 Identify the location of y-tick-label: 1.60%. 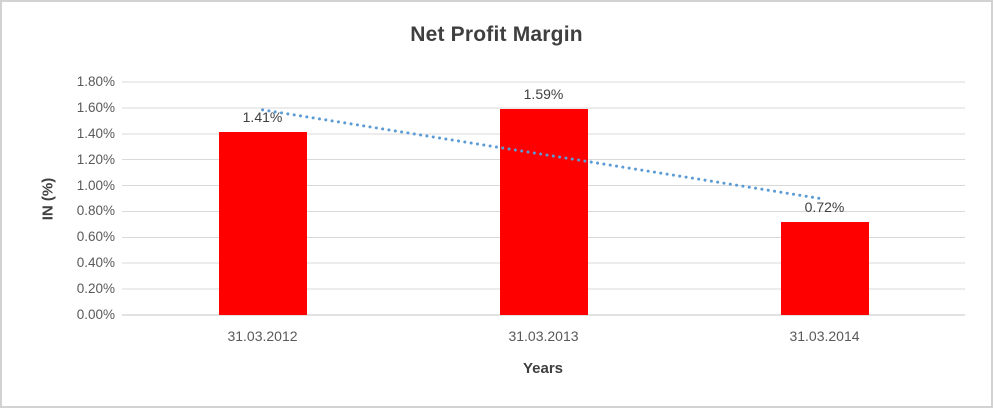
(95, 107).